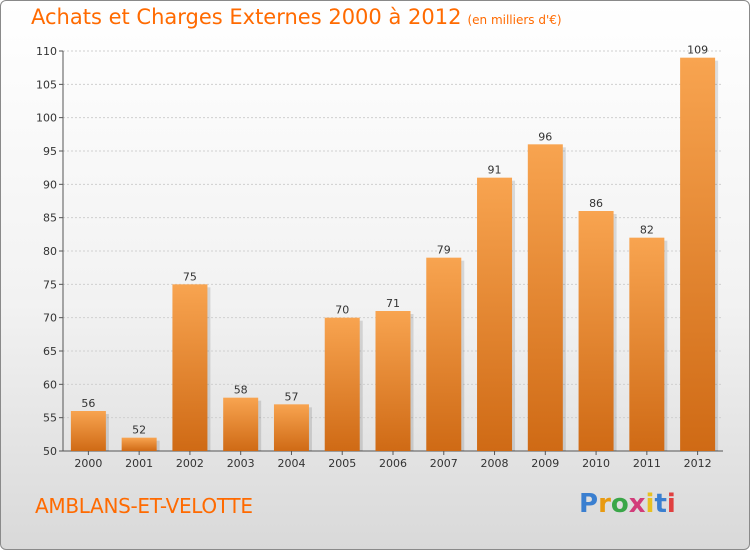 The height and width of the screenshot is (550, 750). Describe the element at coordinates (342, 463) in the screenshot. I see `x-tick-label: 2005` at that location.